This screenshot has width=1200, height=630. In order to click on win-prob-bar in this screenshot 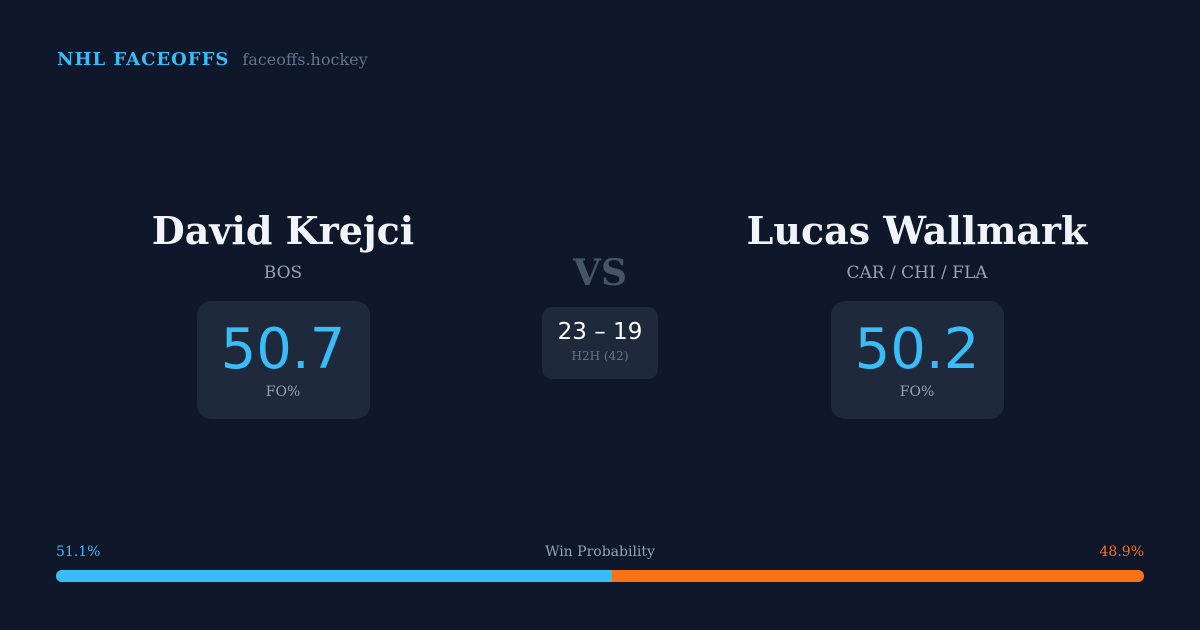, I will do `click(600, 576)`.